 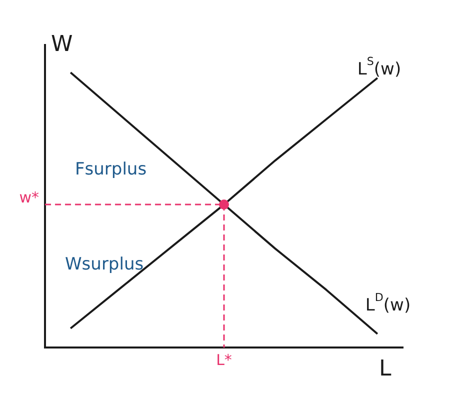 I want to click on annotation: Fsurplus, so click(x=111, y=169).